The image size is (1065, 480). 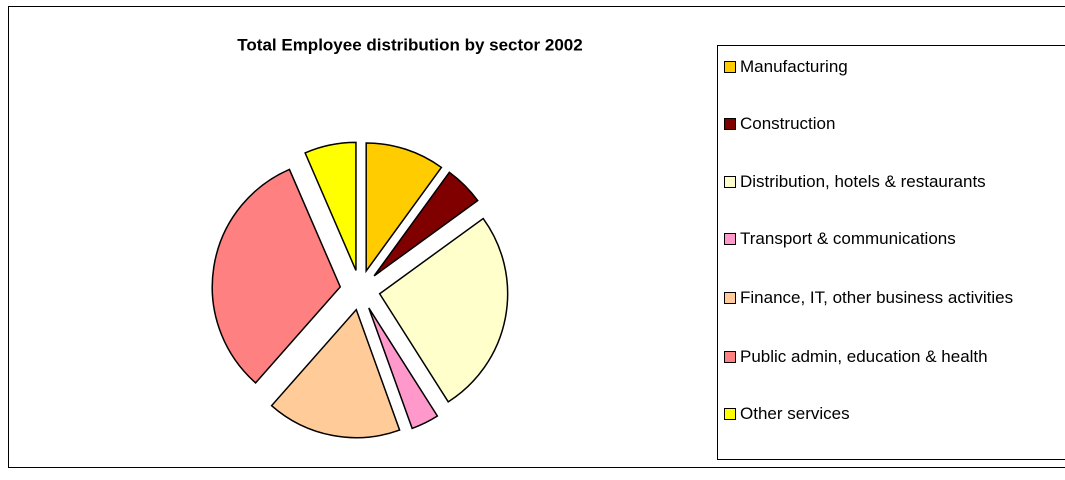 I want to click on legend-label: Distribution, hotels & restaurants, so click(x=863, y=181).